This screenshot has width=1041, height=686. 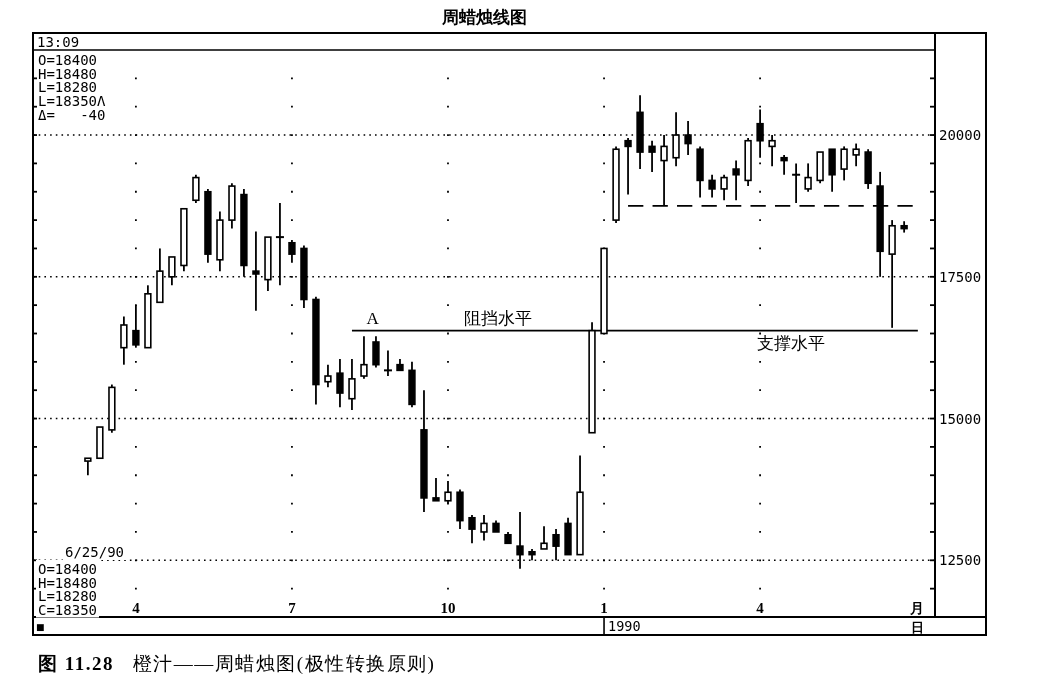 What do you see at coordinates (483, 17) in the screenshot?
I see `chart-title: 周蜡烛线图` at bounding box center [483, 17].